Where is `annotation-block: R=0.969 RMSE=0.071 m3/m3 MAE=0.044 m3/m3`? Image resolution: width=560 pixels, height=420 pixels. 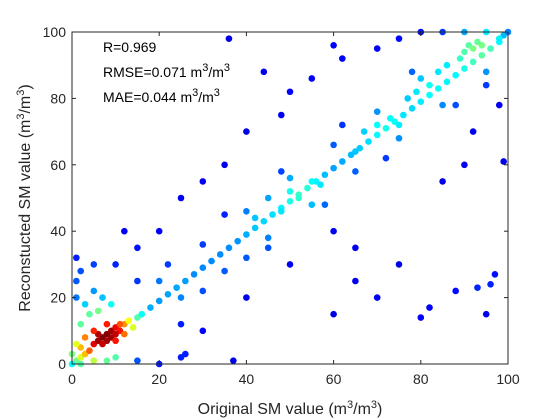 annotation-block: R=0.969 RMSE=0.071 m3/m3 MAE=0.044 m3/m3 is located at coordinates (166, 72).